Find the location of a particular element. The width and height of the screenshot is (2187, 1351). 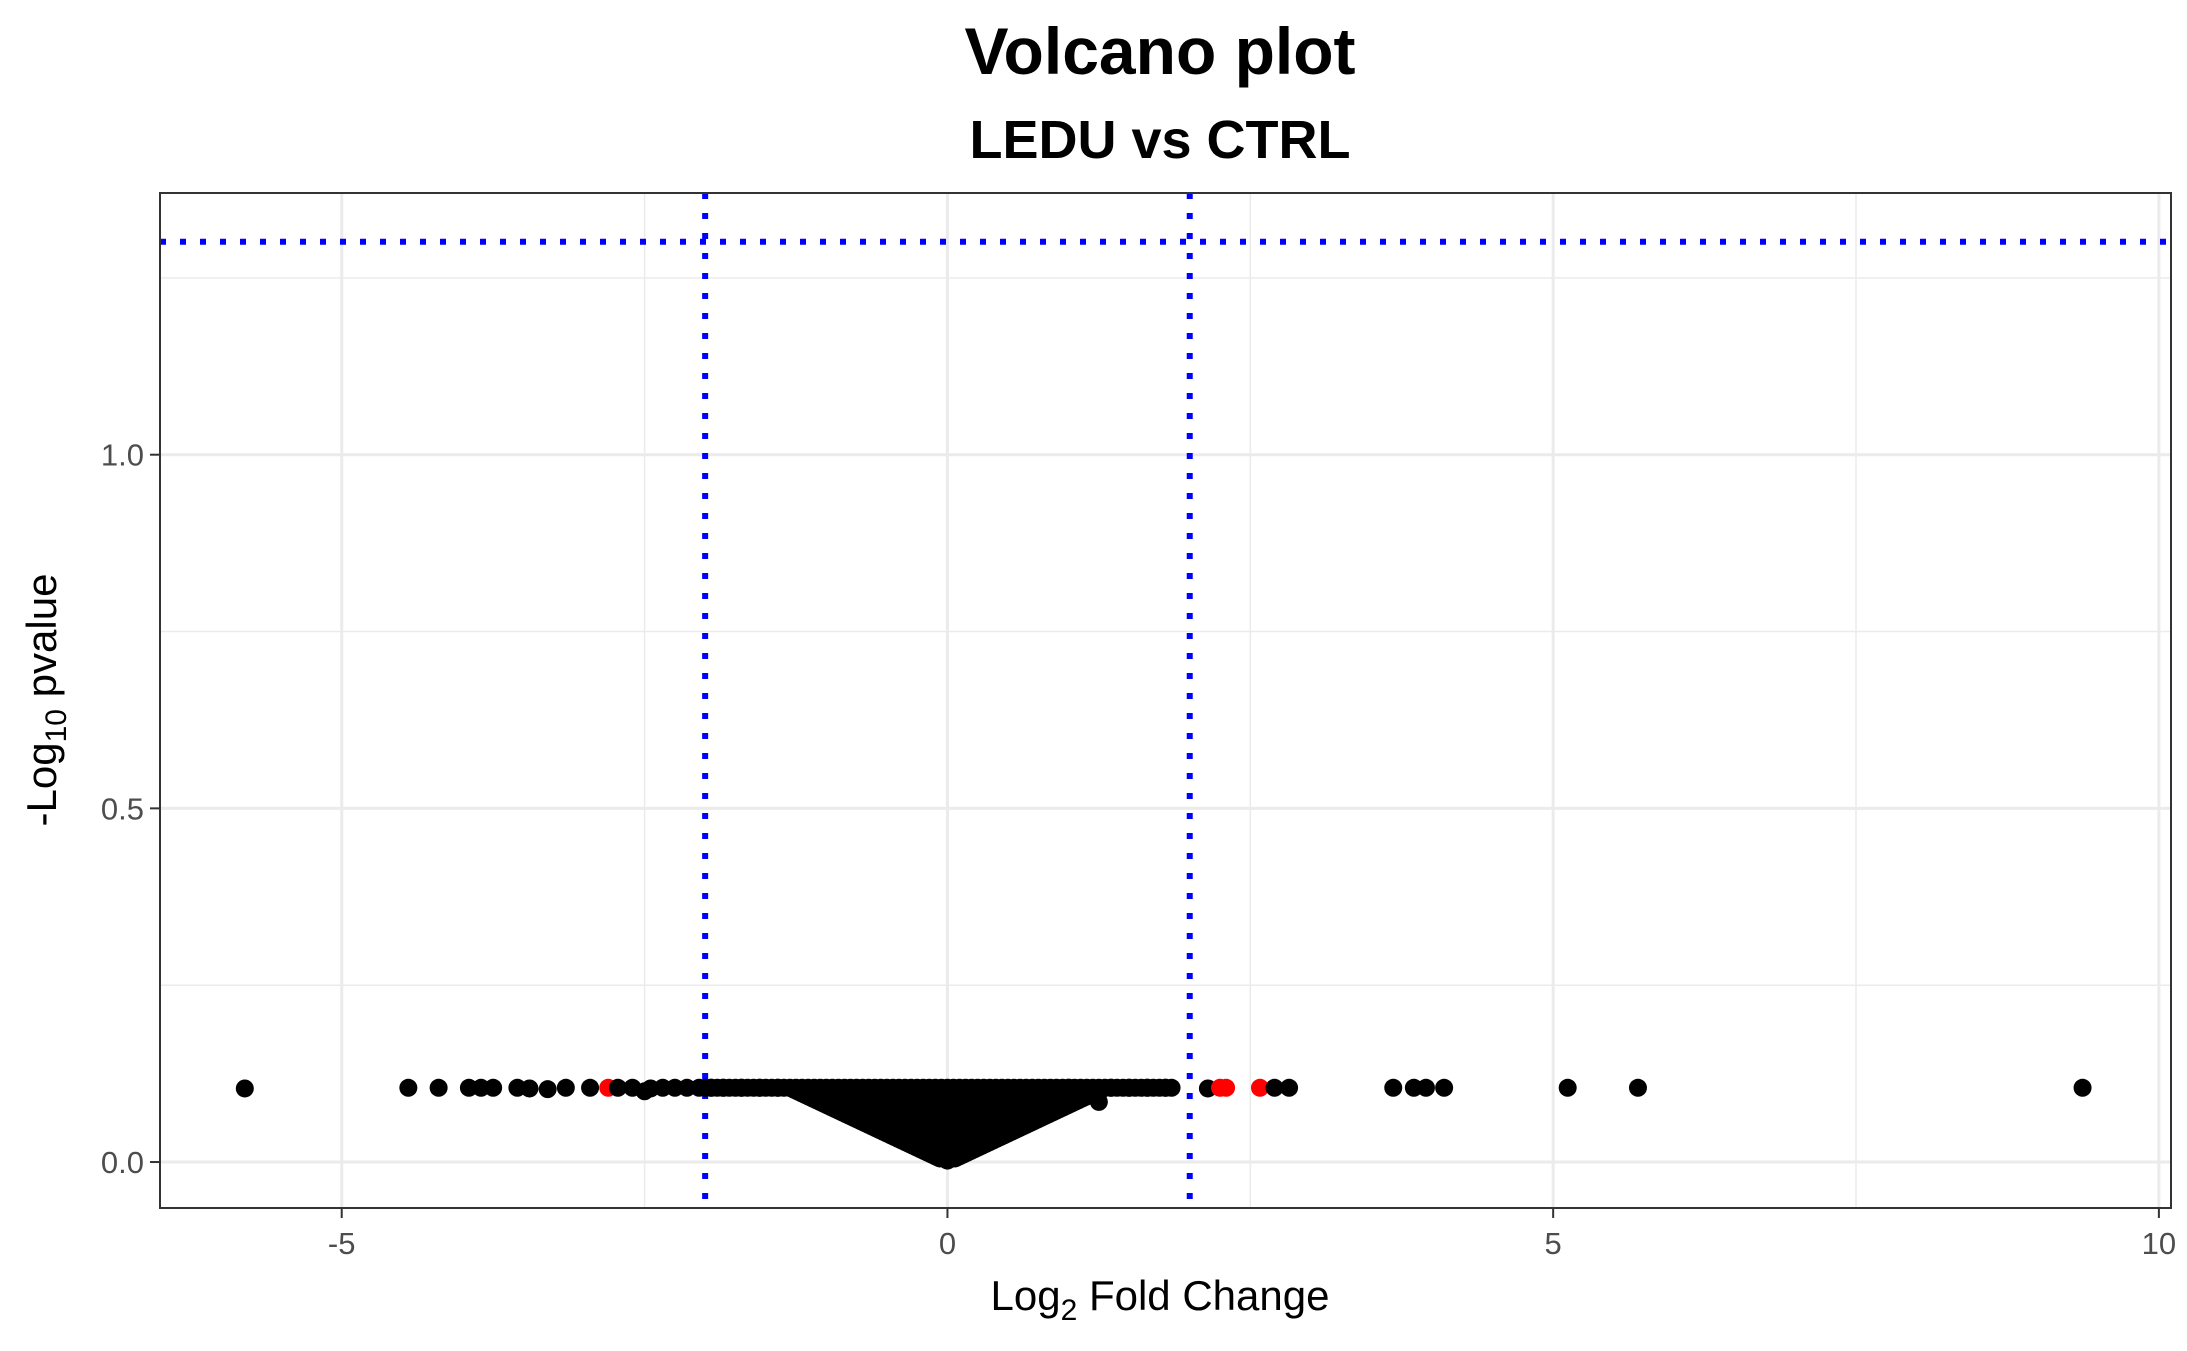

y-axis-label: -Log10 pvalue is located at coordinates (45, 700).